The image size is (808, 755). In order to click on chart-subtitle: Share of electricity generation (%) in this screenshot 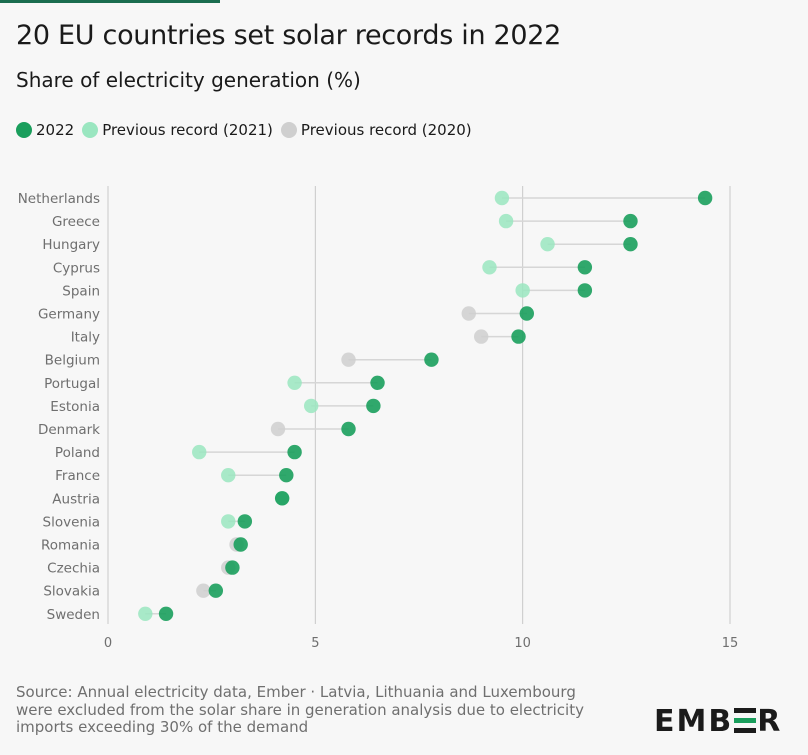, I will do `click(188, 80)`.